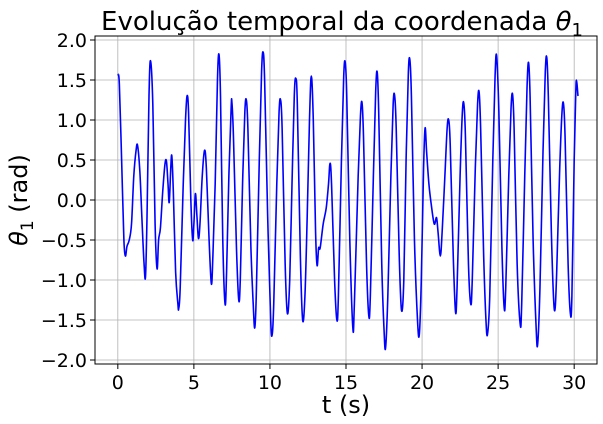 This screenshot has height=424, width=603. Describe the element at coordinates (194, 383) in the screenshot. I see `x-tick-label: 5` at that location.